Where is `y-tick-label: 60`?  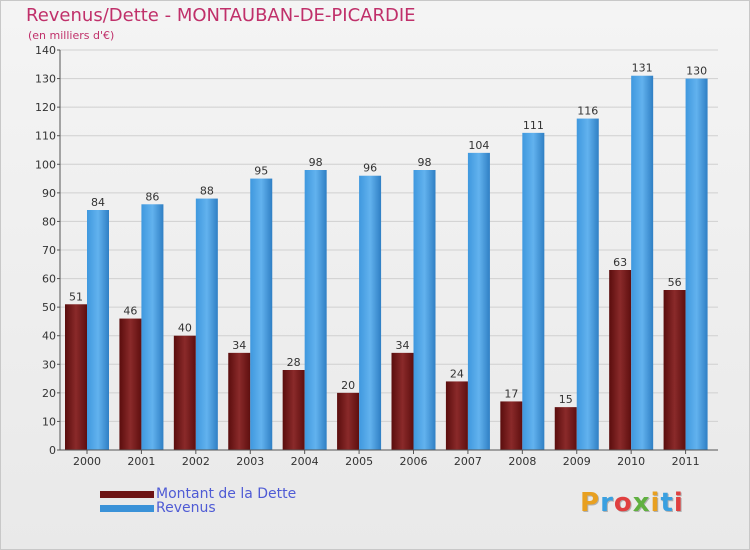
y-tick-label: 60 is located at coordinates (49, 279).